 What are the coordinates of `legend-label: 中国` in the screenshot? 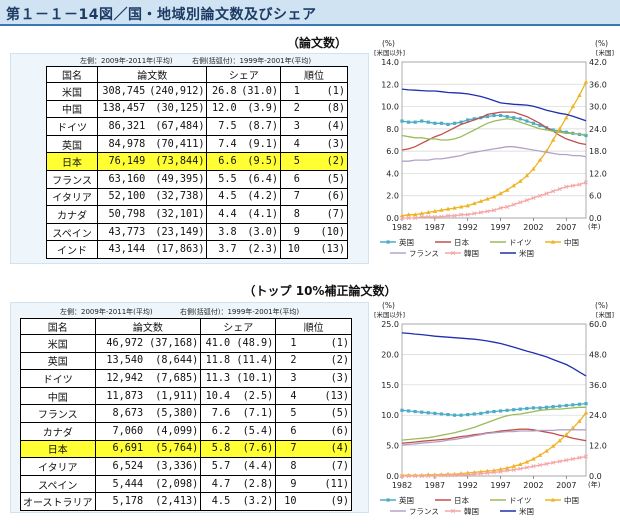 It's located at (571, 500).